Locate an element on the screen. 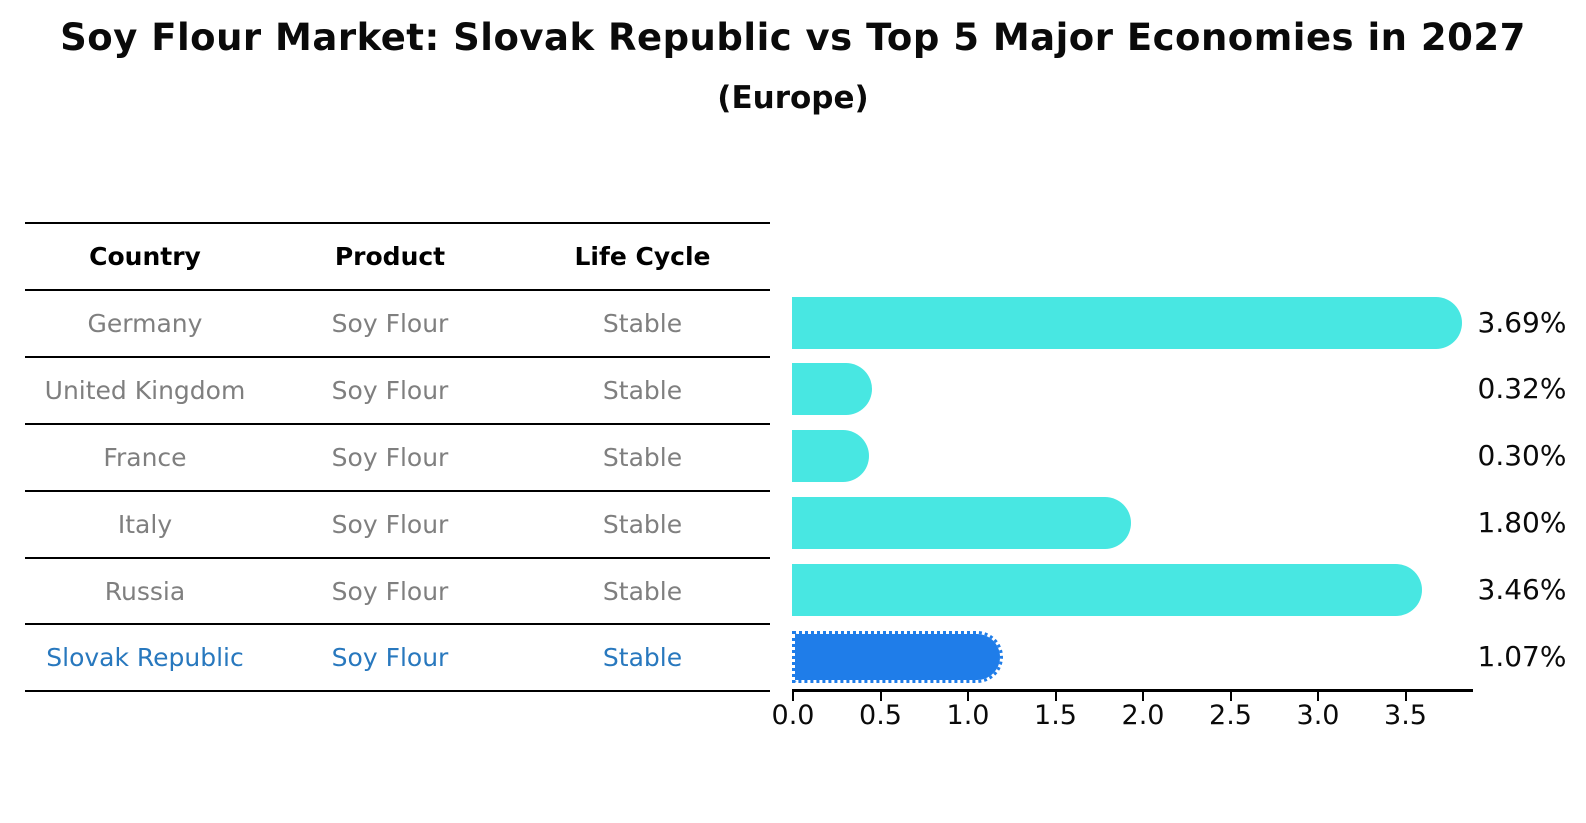 The image size is (1586, 823). table-row-france: France Soy Flour Stable is located at coordinates (397, 456).